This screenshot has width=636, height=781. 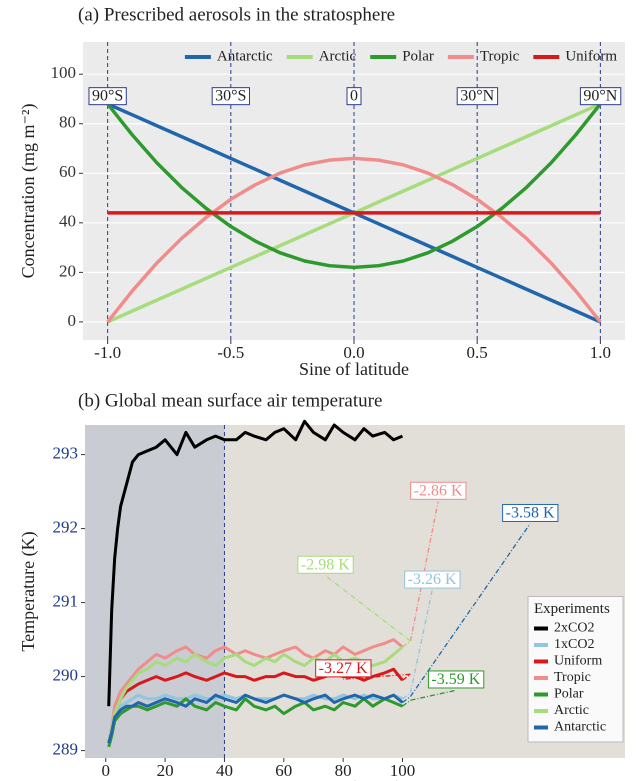 What do you see at coordinates (572, 609) in the screenshot?
I see `legend-title: Experiments` at bounding box center [572, 609].